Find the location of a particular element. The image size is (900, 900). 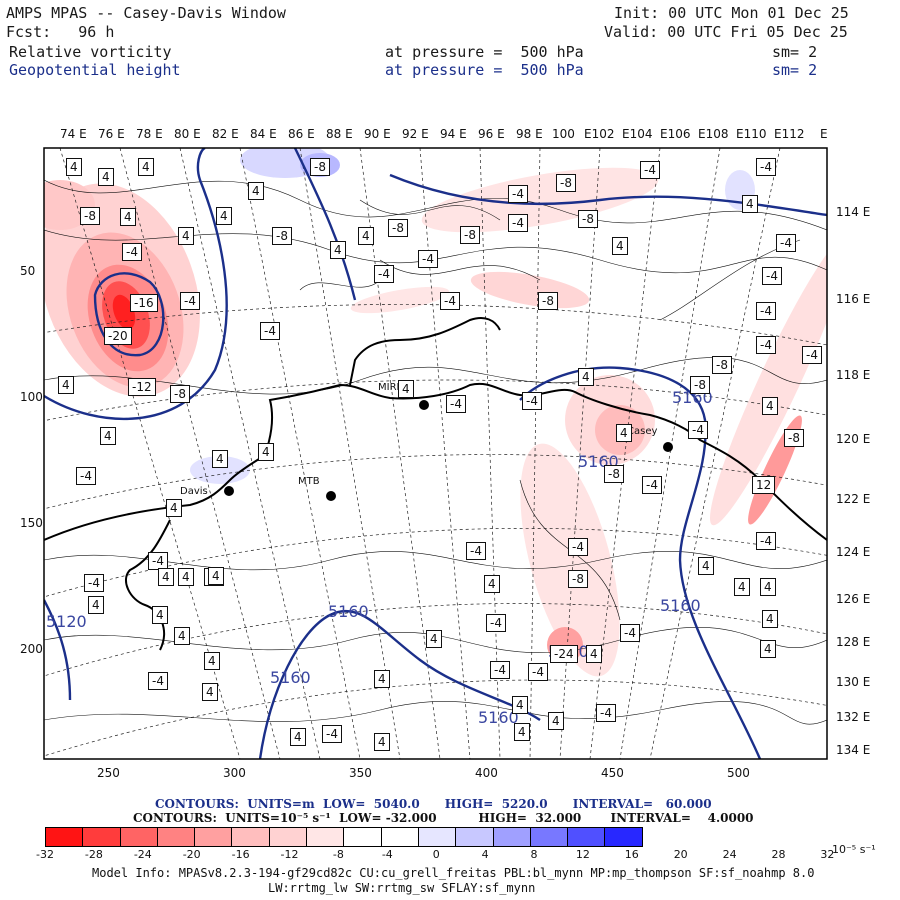

left-axis-label: 100 is located at coordinates (31, 397).